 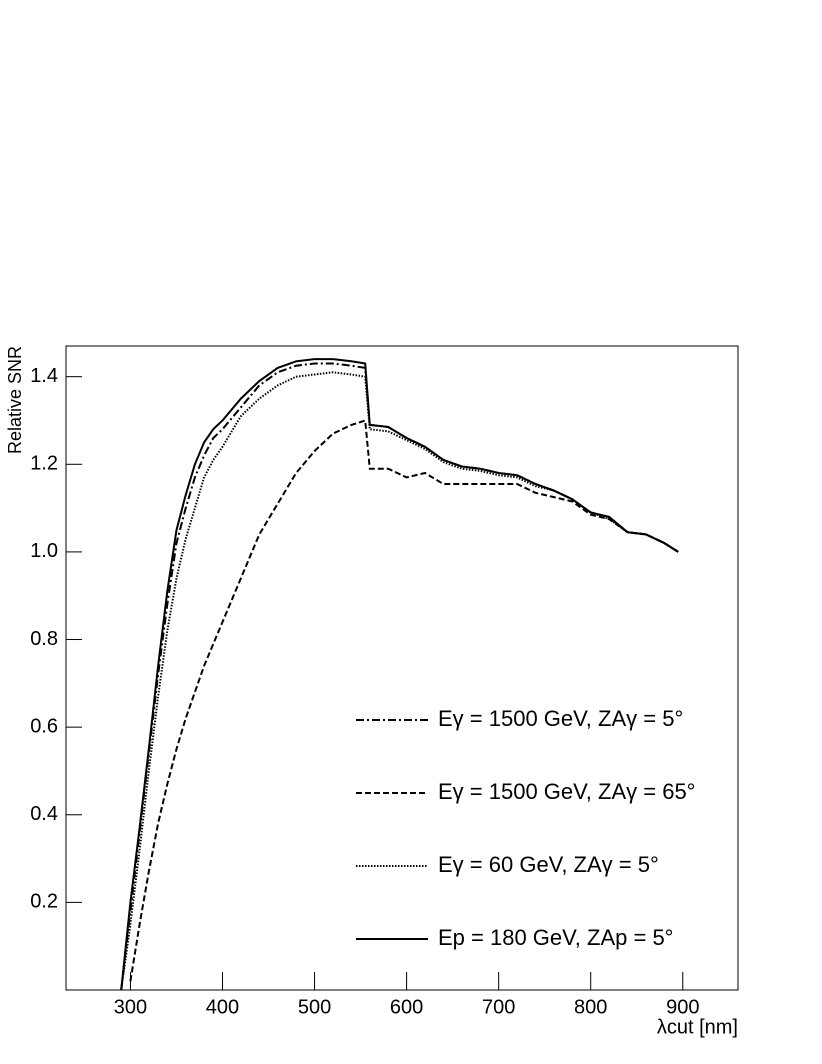 What do you see at coordinates (44, 376) in the screenshot?
I see `y-tick-label: 1.4` at bounding box center [44, 376].